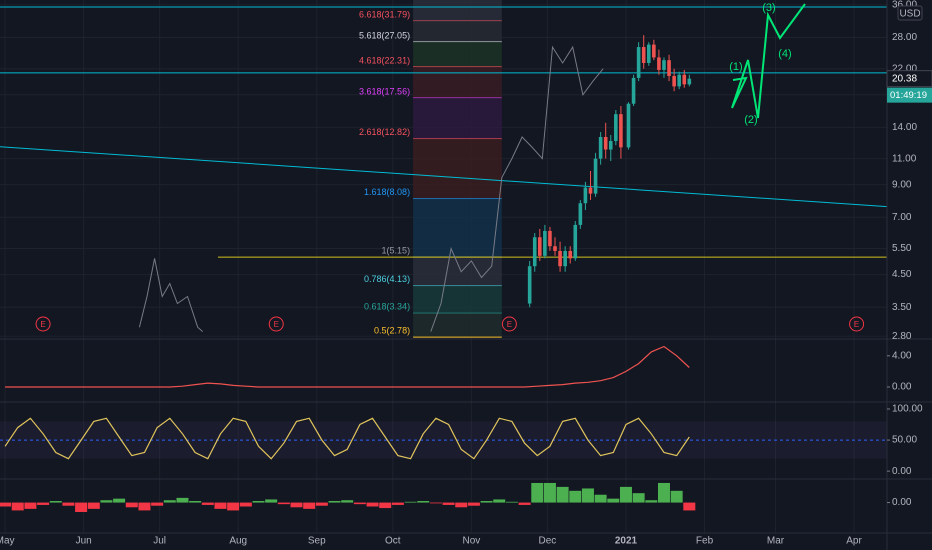 The height and width of the screenshot is (550, 932). I want to click on x-tick-label: Nov, so click(471, 541).